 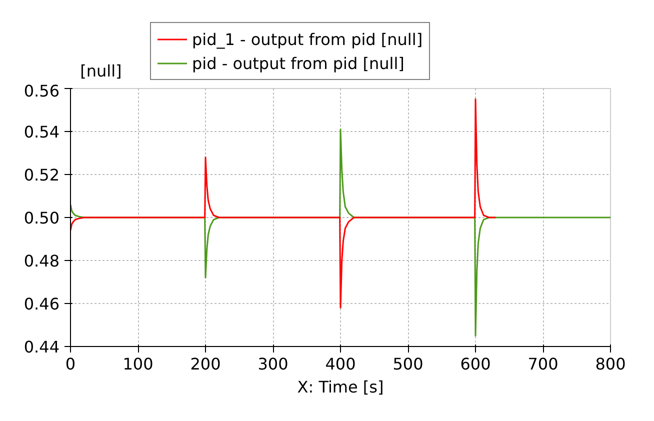 What do you see at coordinates (42, 304) in the screenshot?
I see `y-tick-label: 0.46` at bounding box center [42, 304].